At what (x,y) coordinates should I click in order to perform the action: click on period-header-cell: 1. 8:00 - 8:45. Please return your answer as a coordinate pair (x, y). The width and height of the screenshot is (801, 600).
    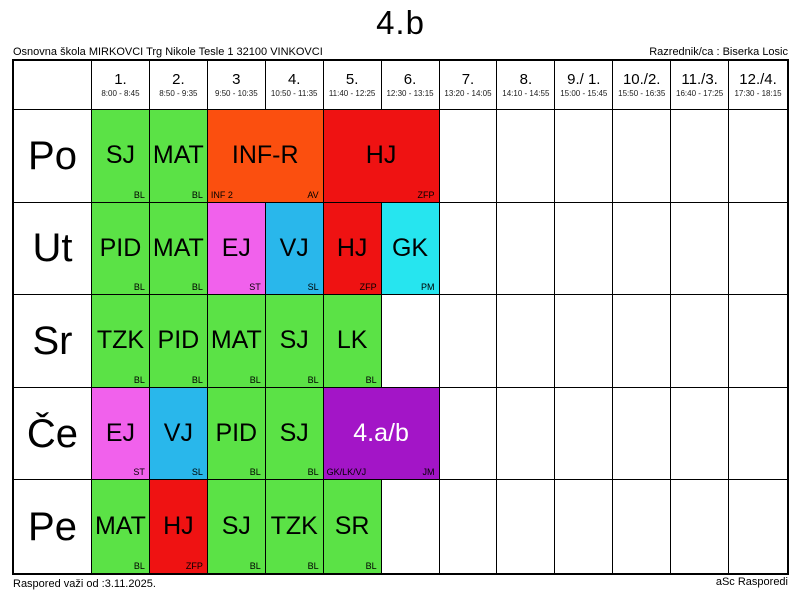
    Looking at the image, I should click on (121, 85).